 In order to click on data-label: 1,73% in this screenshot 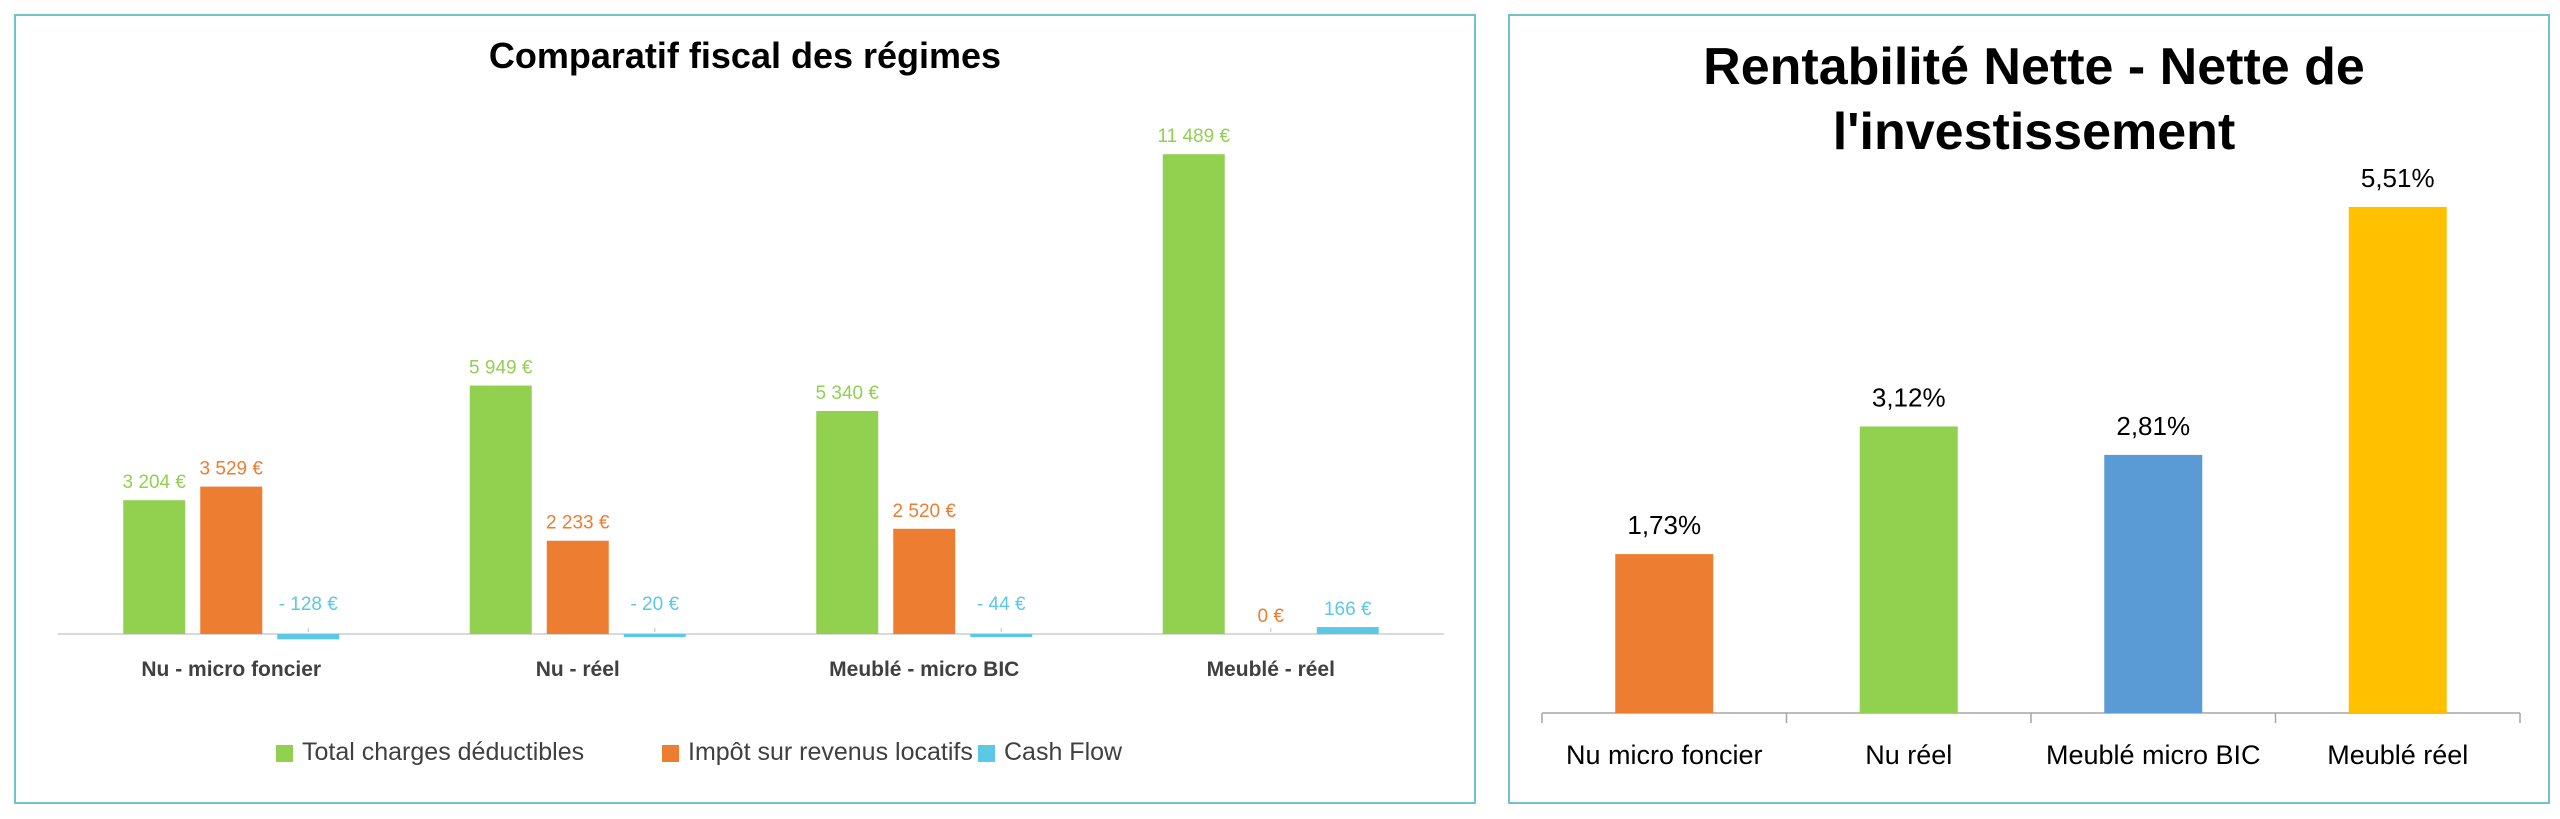, I will do `click(1664, 525)`.